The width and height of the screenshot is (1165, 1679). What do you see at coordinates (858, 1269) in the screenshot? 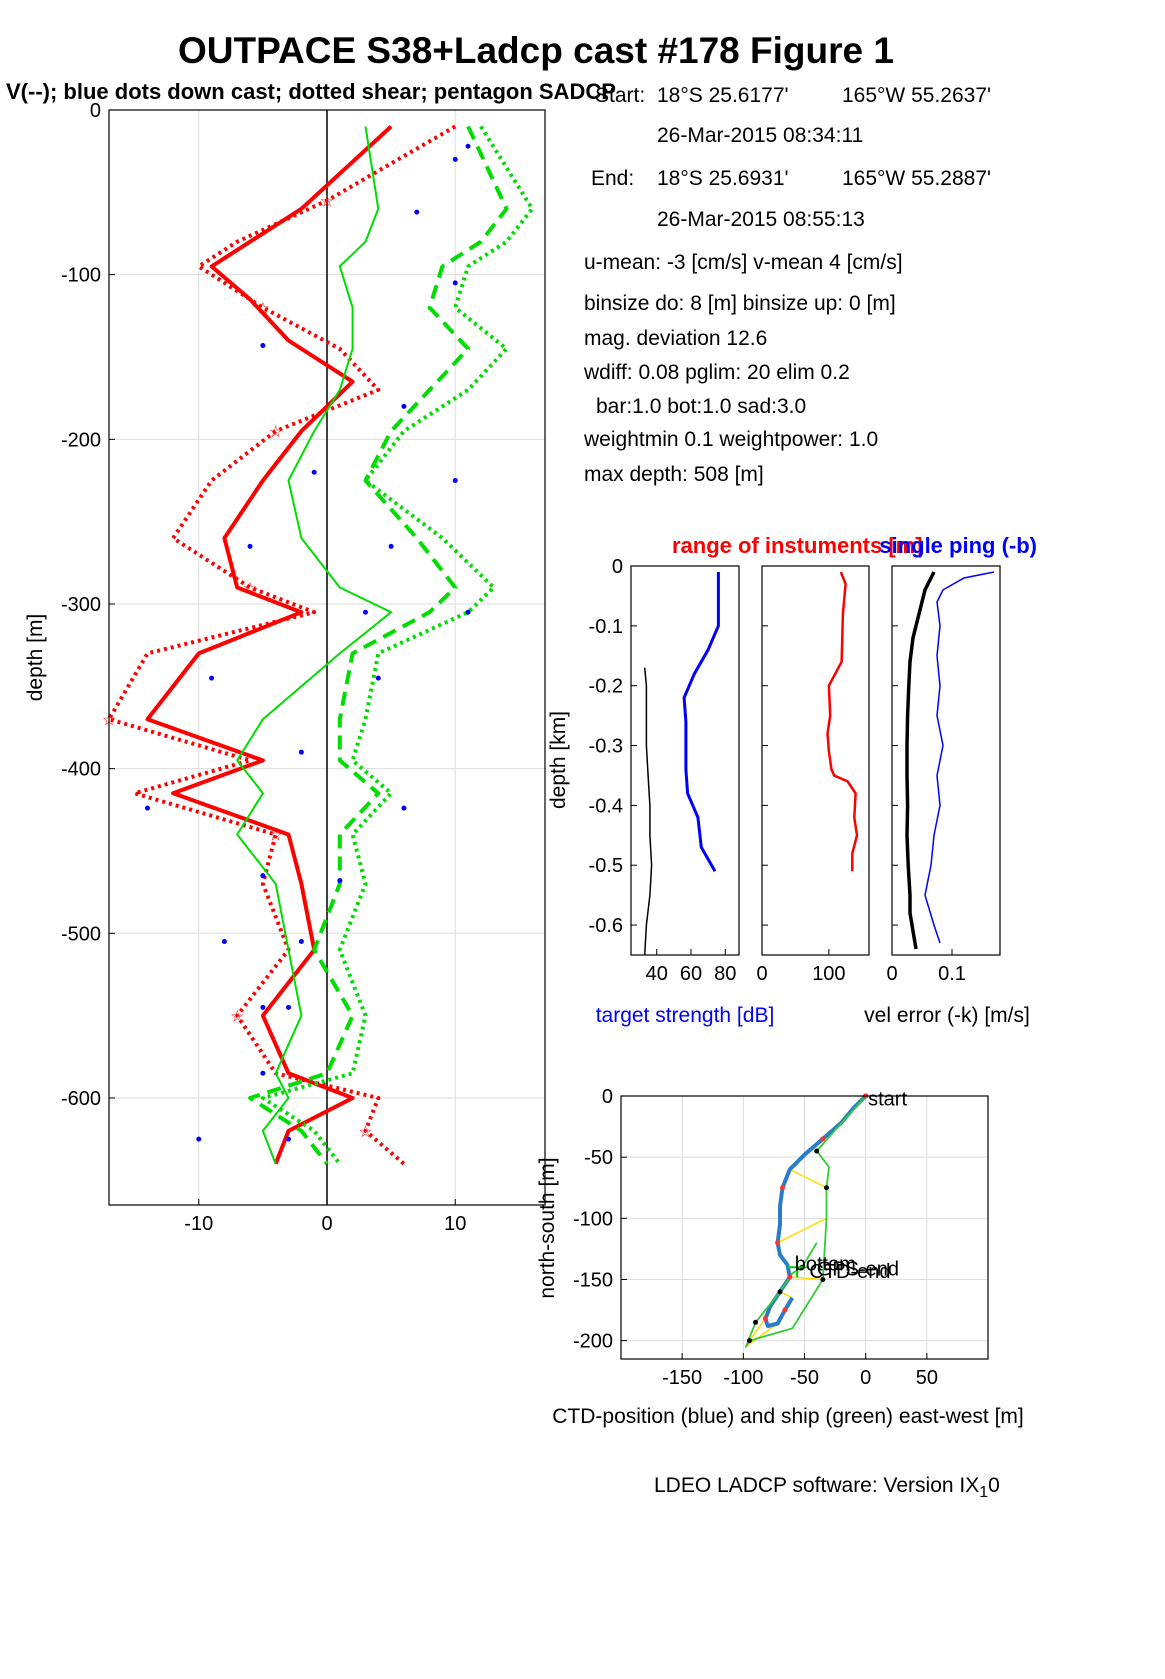
I see `position-annotation: GPS-end` at bounding box center [858, 1269].